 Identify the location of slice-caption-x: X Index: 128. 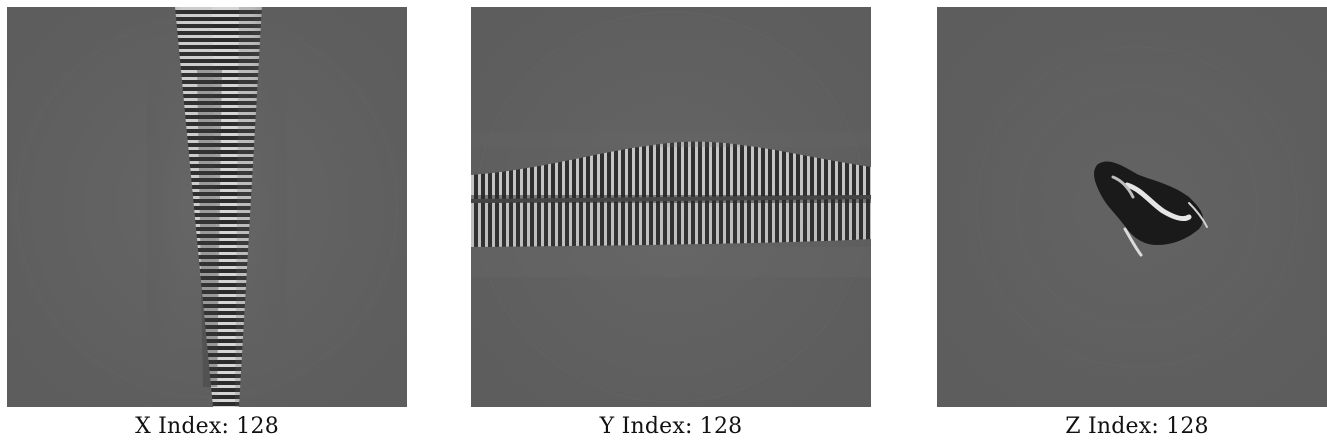
(207, 426).